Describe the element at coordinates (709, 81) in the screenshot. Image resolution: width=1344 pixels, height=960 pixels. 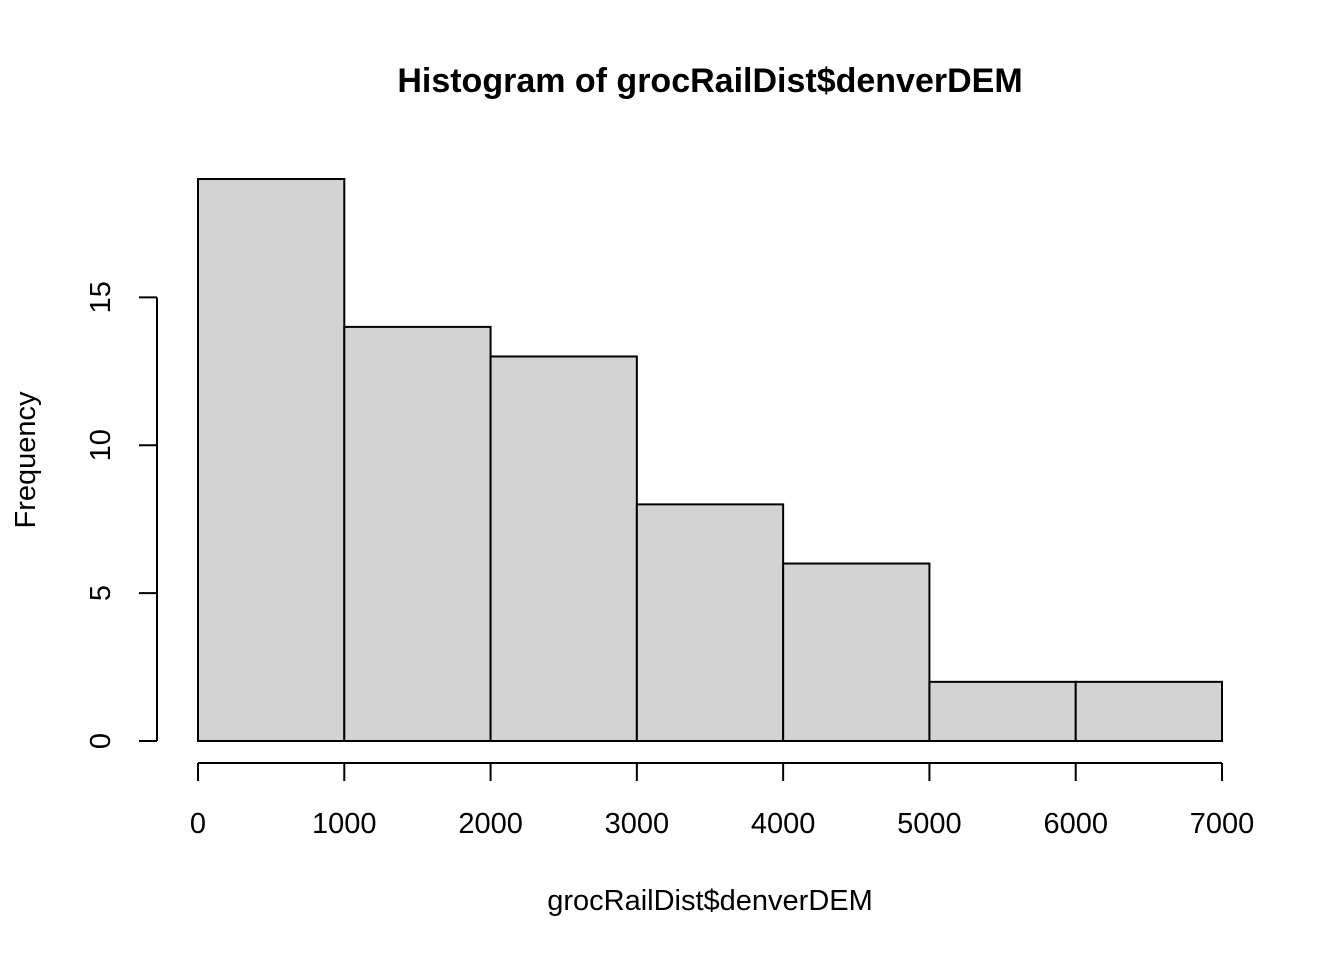
I see `chart-title: Histogram of grocRailDist$denverDEM` at that location.